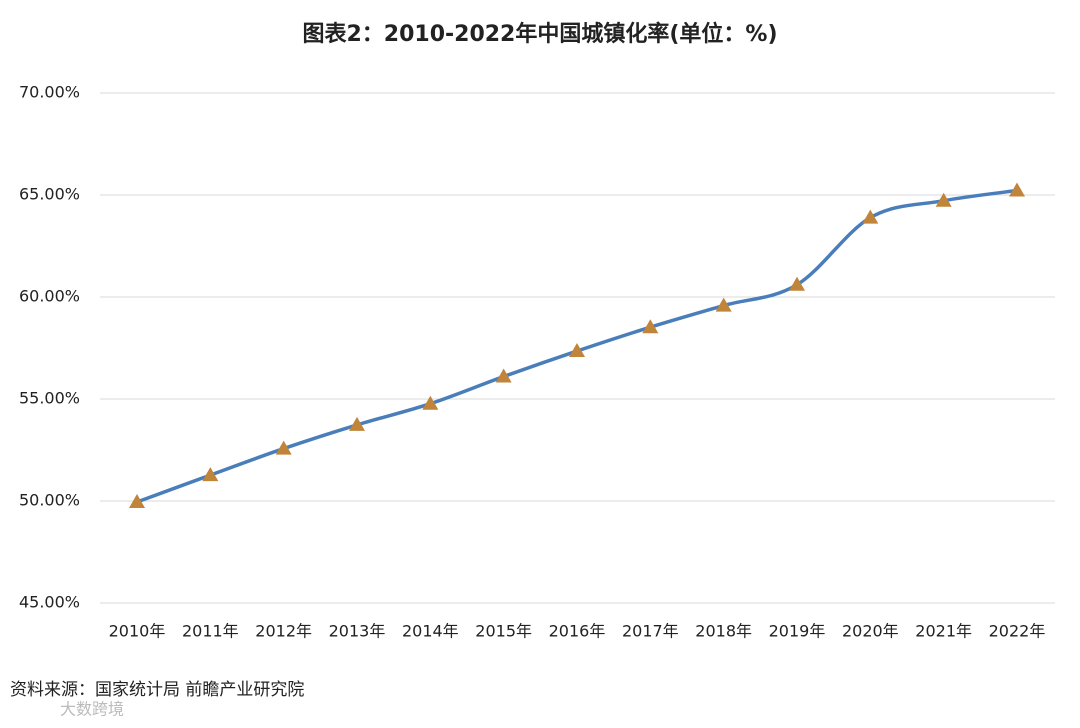 The width and height of the screenshot is (1080, 728). Describe the element at coordinates (49, 602) in the screenshot. I see `y-tick-label: 45.00%` at that location.